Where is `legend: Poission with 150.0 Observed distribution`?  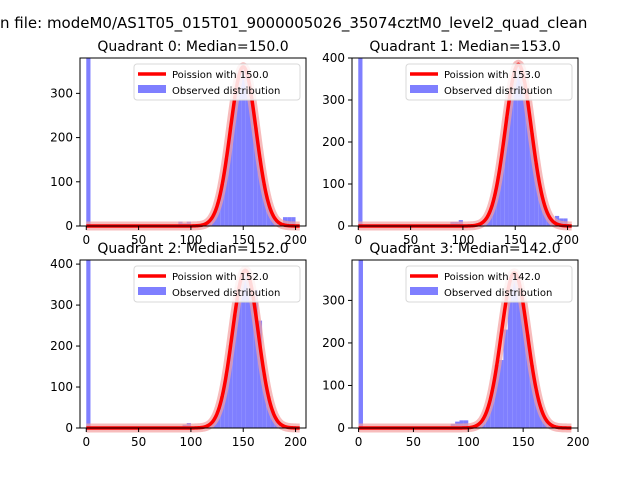
legend: Poission with 150.0 Observed distribution is located at coordinates (217, 82).